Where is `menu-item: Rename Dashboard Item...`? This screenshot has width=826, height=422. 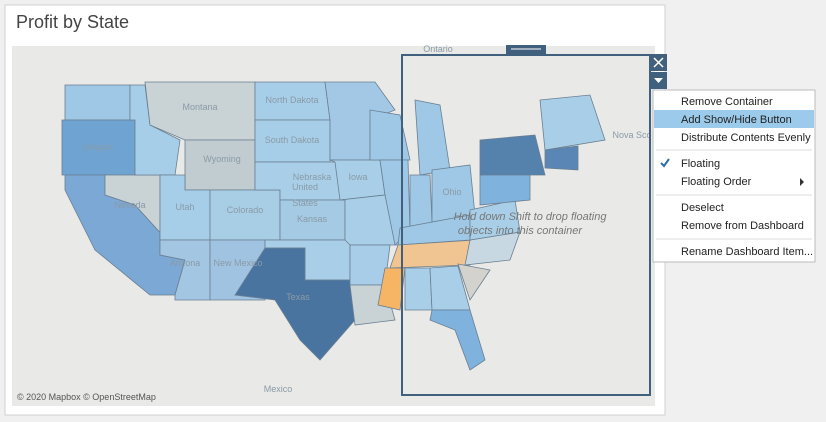 menu-item: Rename Dashboard Item... is located at coordinates (747, 252).